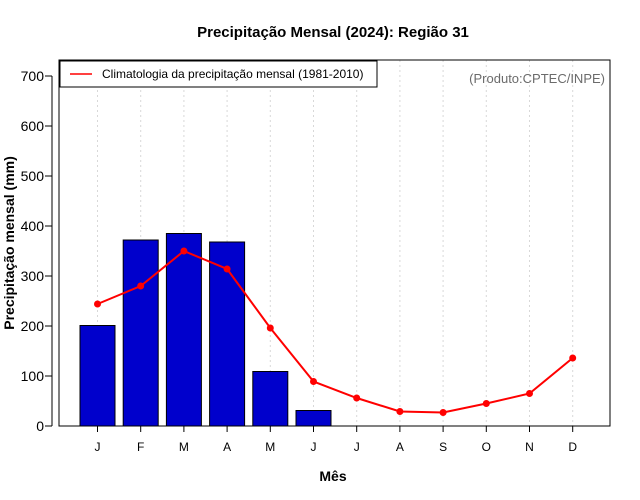 The width and height of the screenshot is (640, 500). Describe the element at coordinates (33, 176) in the screenshot. I see `y-tick-label: 500` at that location.